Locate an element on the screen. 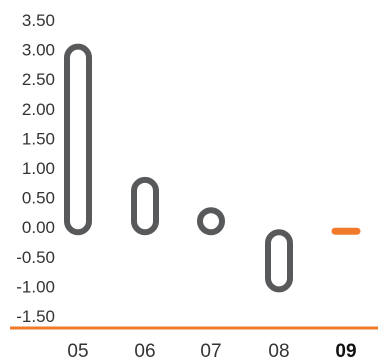  x-tick-label: 05 is located at coordinates (77, 351).